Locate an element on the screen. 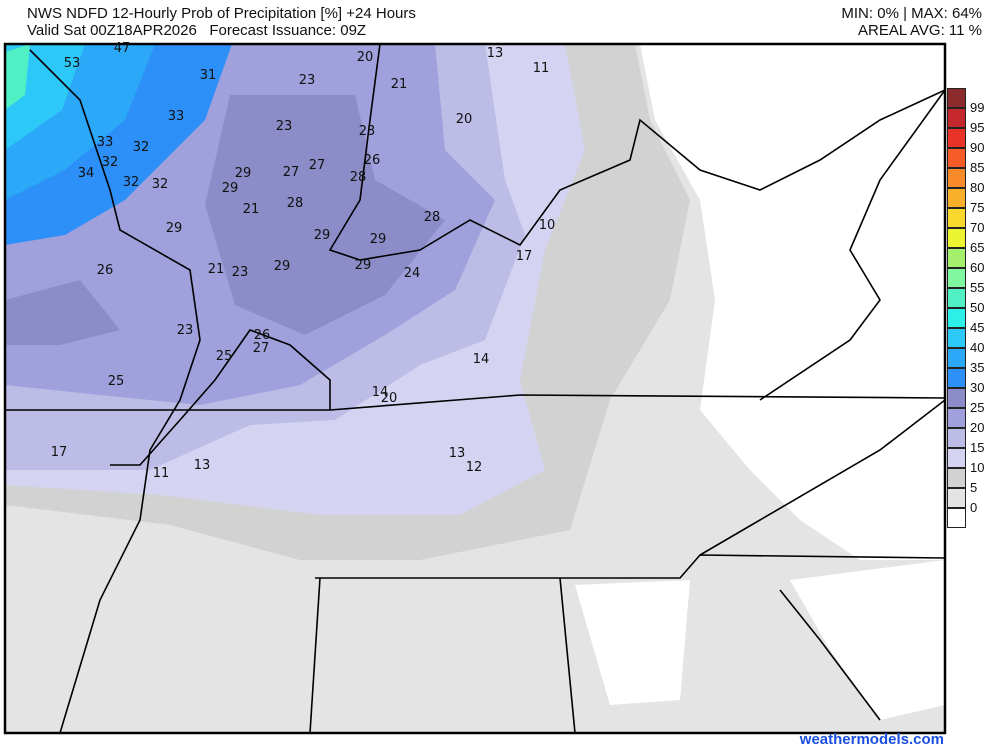  pop-value-label: 47 is located at coordinates (122, 48).